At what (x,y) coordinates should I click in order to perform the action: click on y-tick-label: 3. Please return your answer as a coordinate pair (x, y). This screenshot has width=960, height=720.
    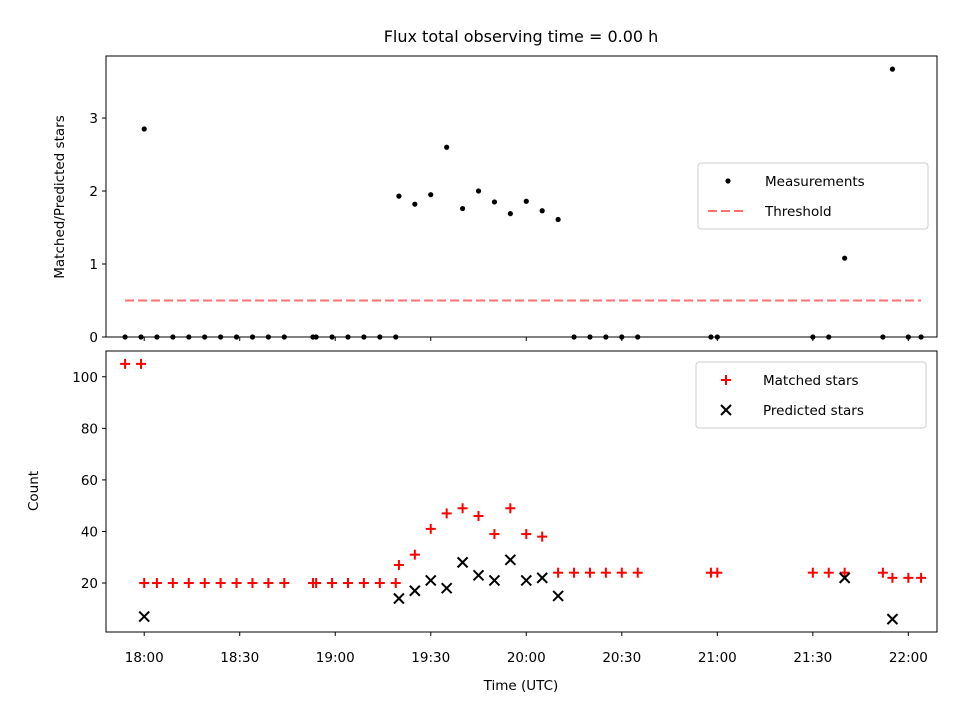
    Looking at the image, I should click on (93, 119).